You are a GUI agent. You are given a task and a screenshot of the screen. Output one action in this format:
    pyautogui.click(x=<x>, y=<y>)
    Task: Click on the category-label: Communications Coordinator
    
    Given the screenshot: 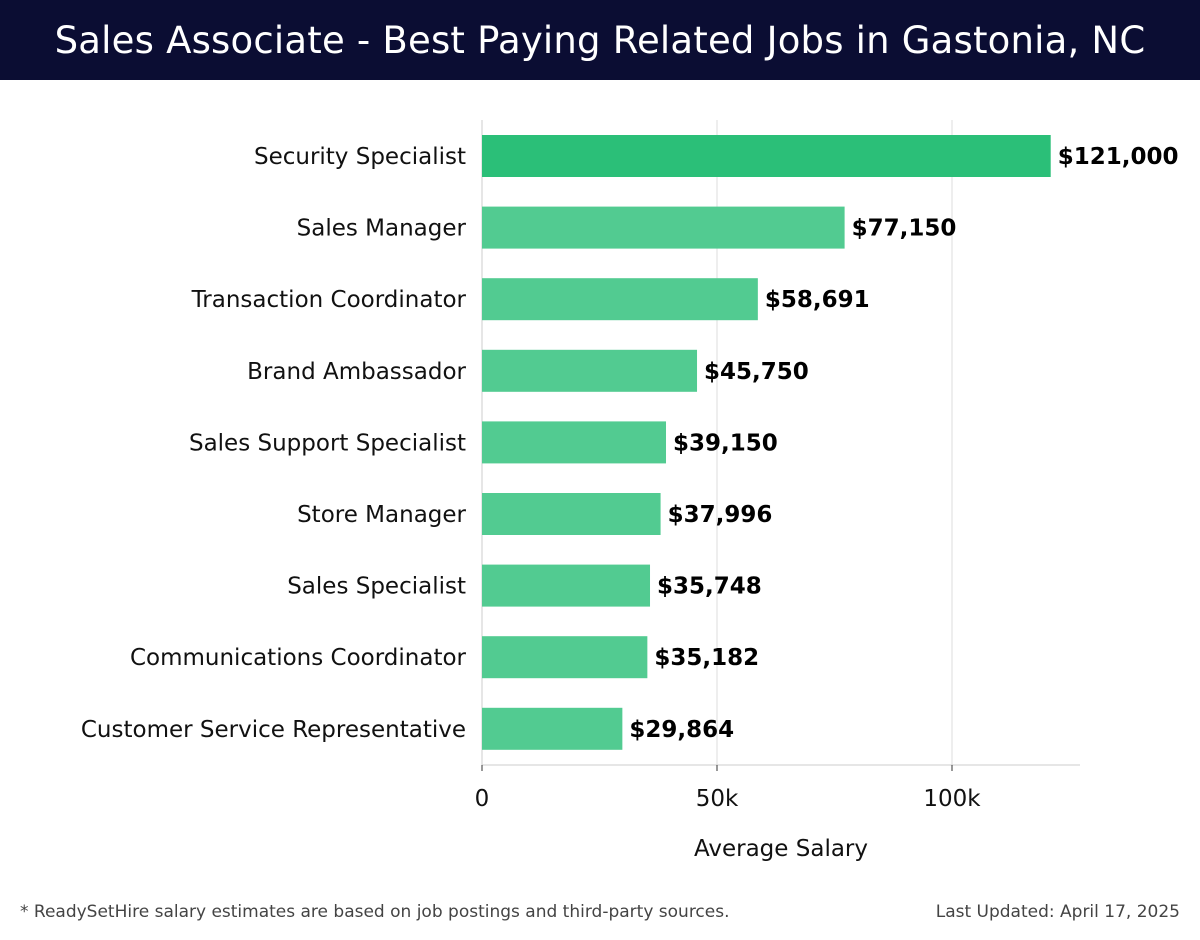 What is the action you would take?
    pyautogui.click(x=298, y=658)
    